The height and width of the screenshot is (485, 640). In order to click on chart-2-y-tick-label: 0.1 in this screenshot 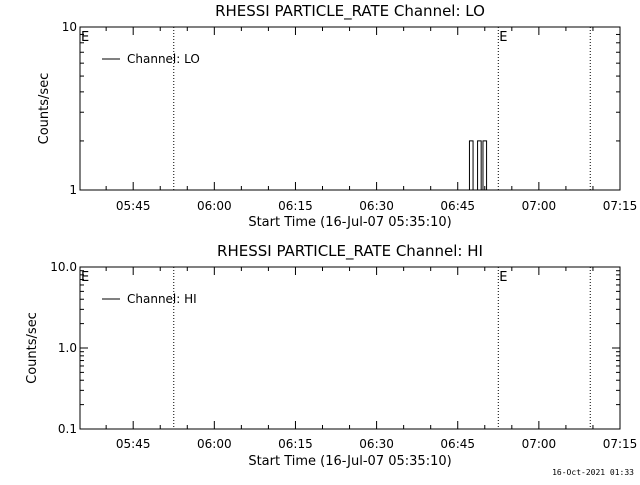, I will do `click(67, 429)`.